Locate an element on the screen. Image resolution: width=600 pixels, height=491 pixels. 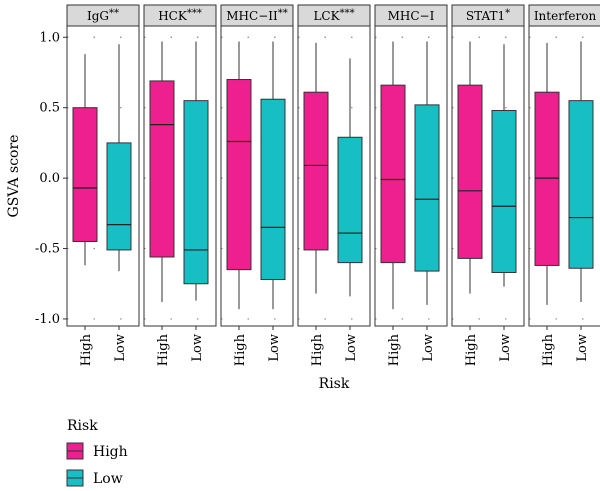
y-tick-label: 1.0 is located at coordinates (49, 37).